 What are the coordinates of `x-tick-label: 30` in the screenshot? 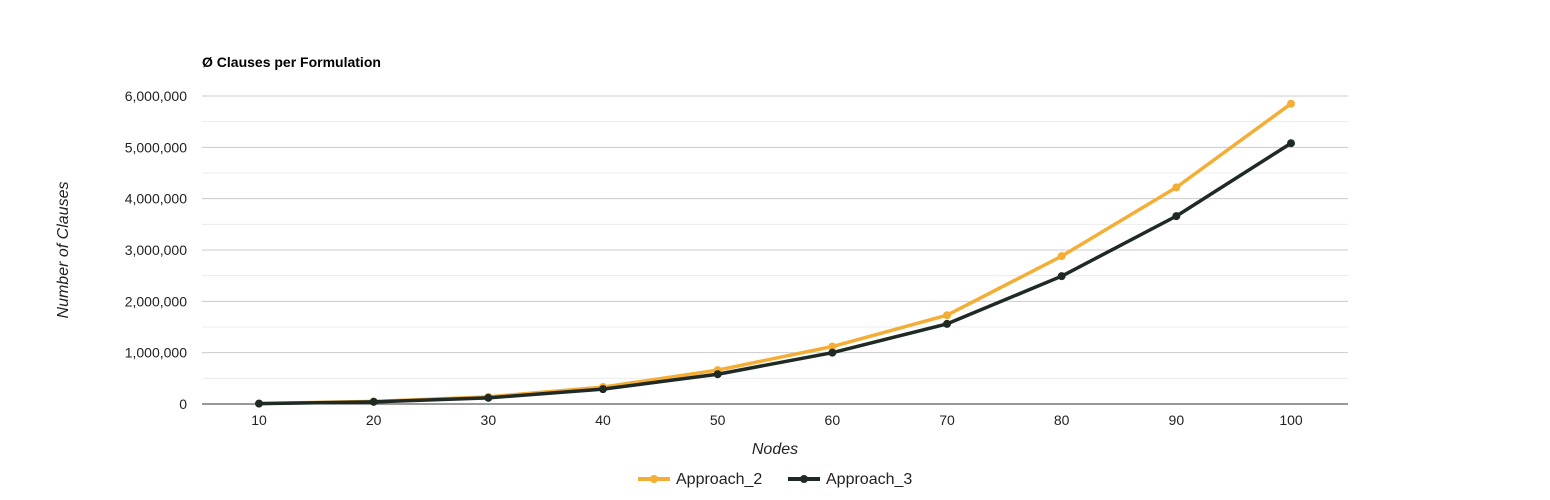 It's located at (489, 420).